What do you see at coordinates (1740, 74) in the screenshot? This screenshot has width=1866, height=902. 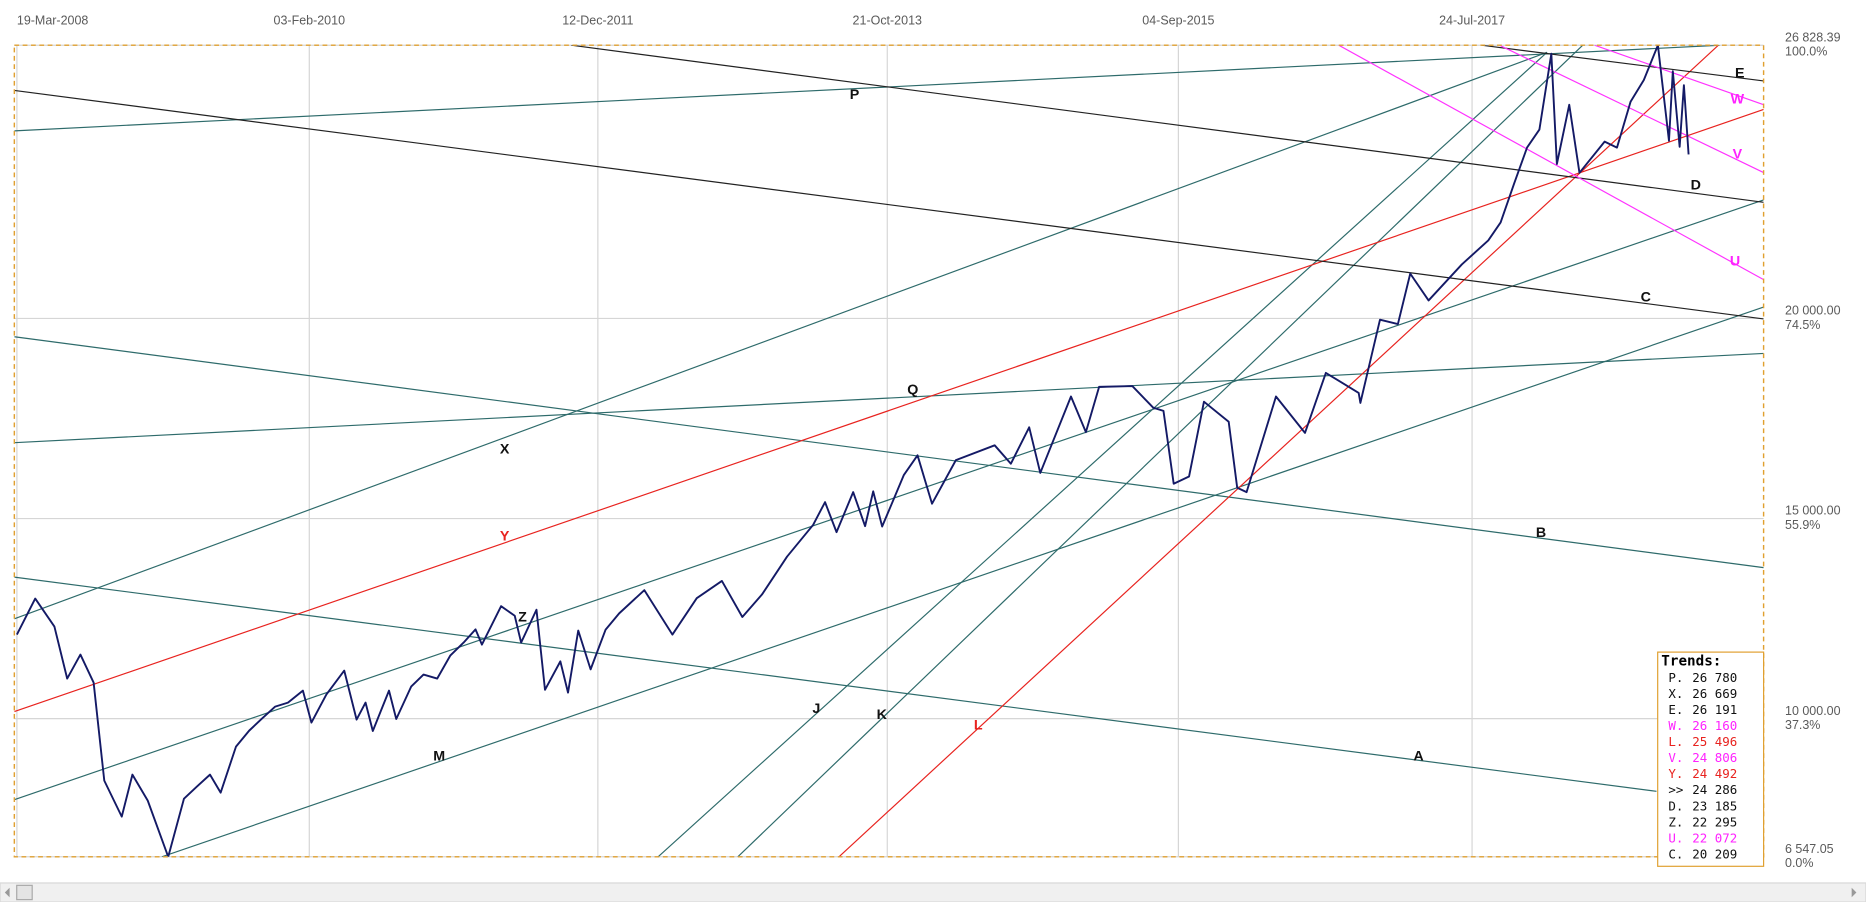 I see `trend-label: E` at bounding box center [1740, 74].